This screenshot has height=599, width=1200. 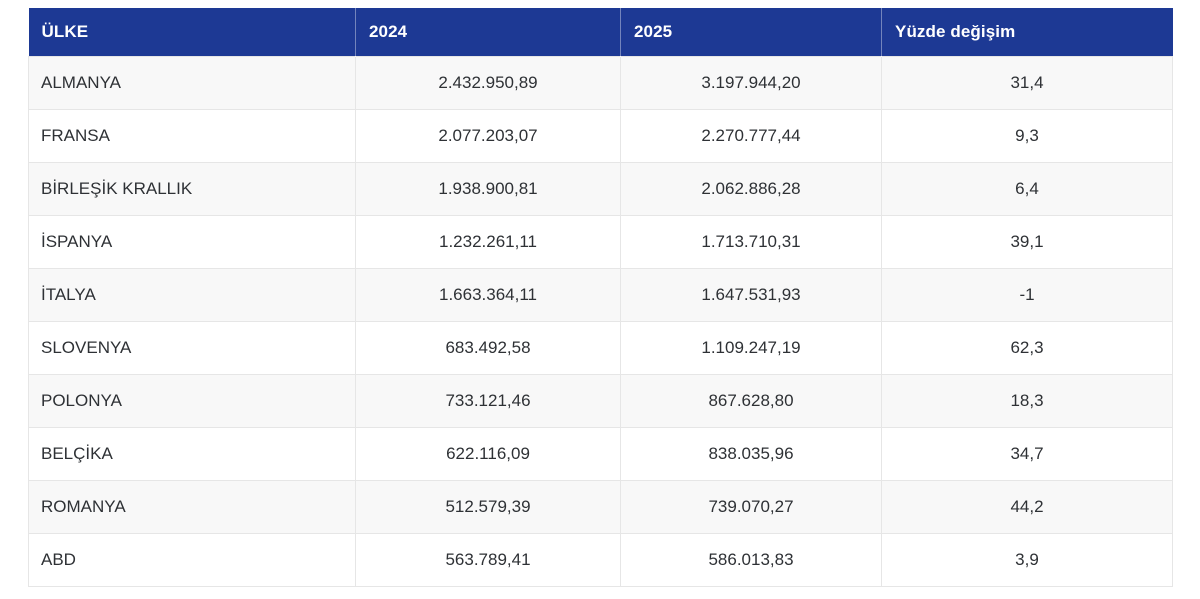 I want to click on cell-percent-change: 62,3, so click(x=1027, y=347).